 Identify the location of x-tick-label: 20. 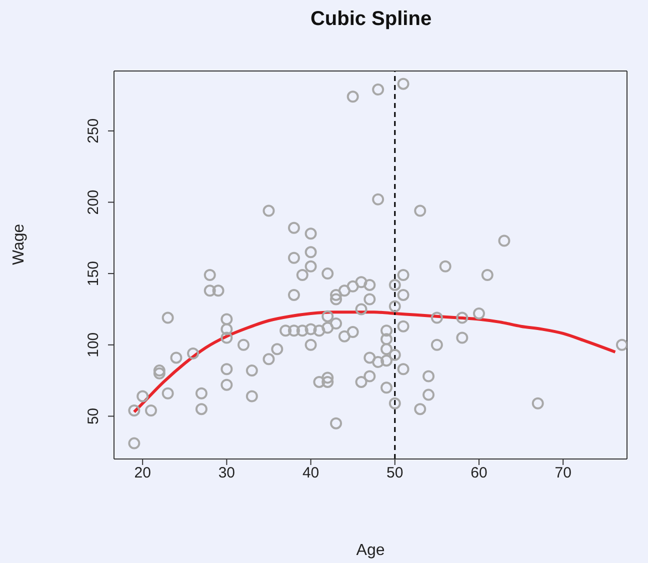
(142, 473).